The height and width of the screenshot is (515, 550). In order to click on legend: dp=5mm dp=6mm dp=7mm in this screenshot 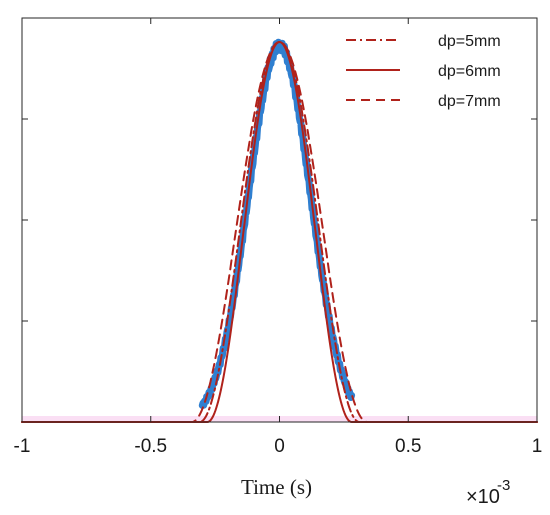, I will do `click(433, 68)`.